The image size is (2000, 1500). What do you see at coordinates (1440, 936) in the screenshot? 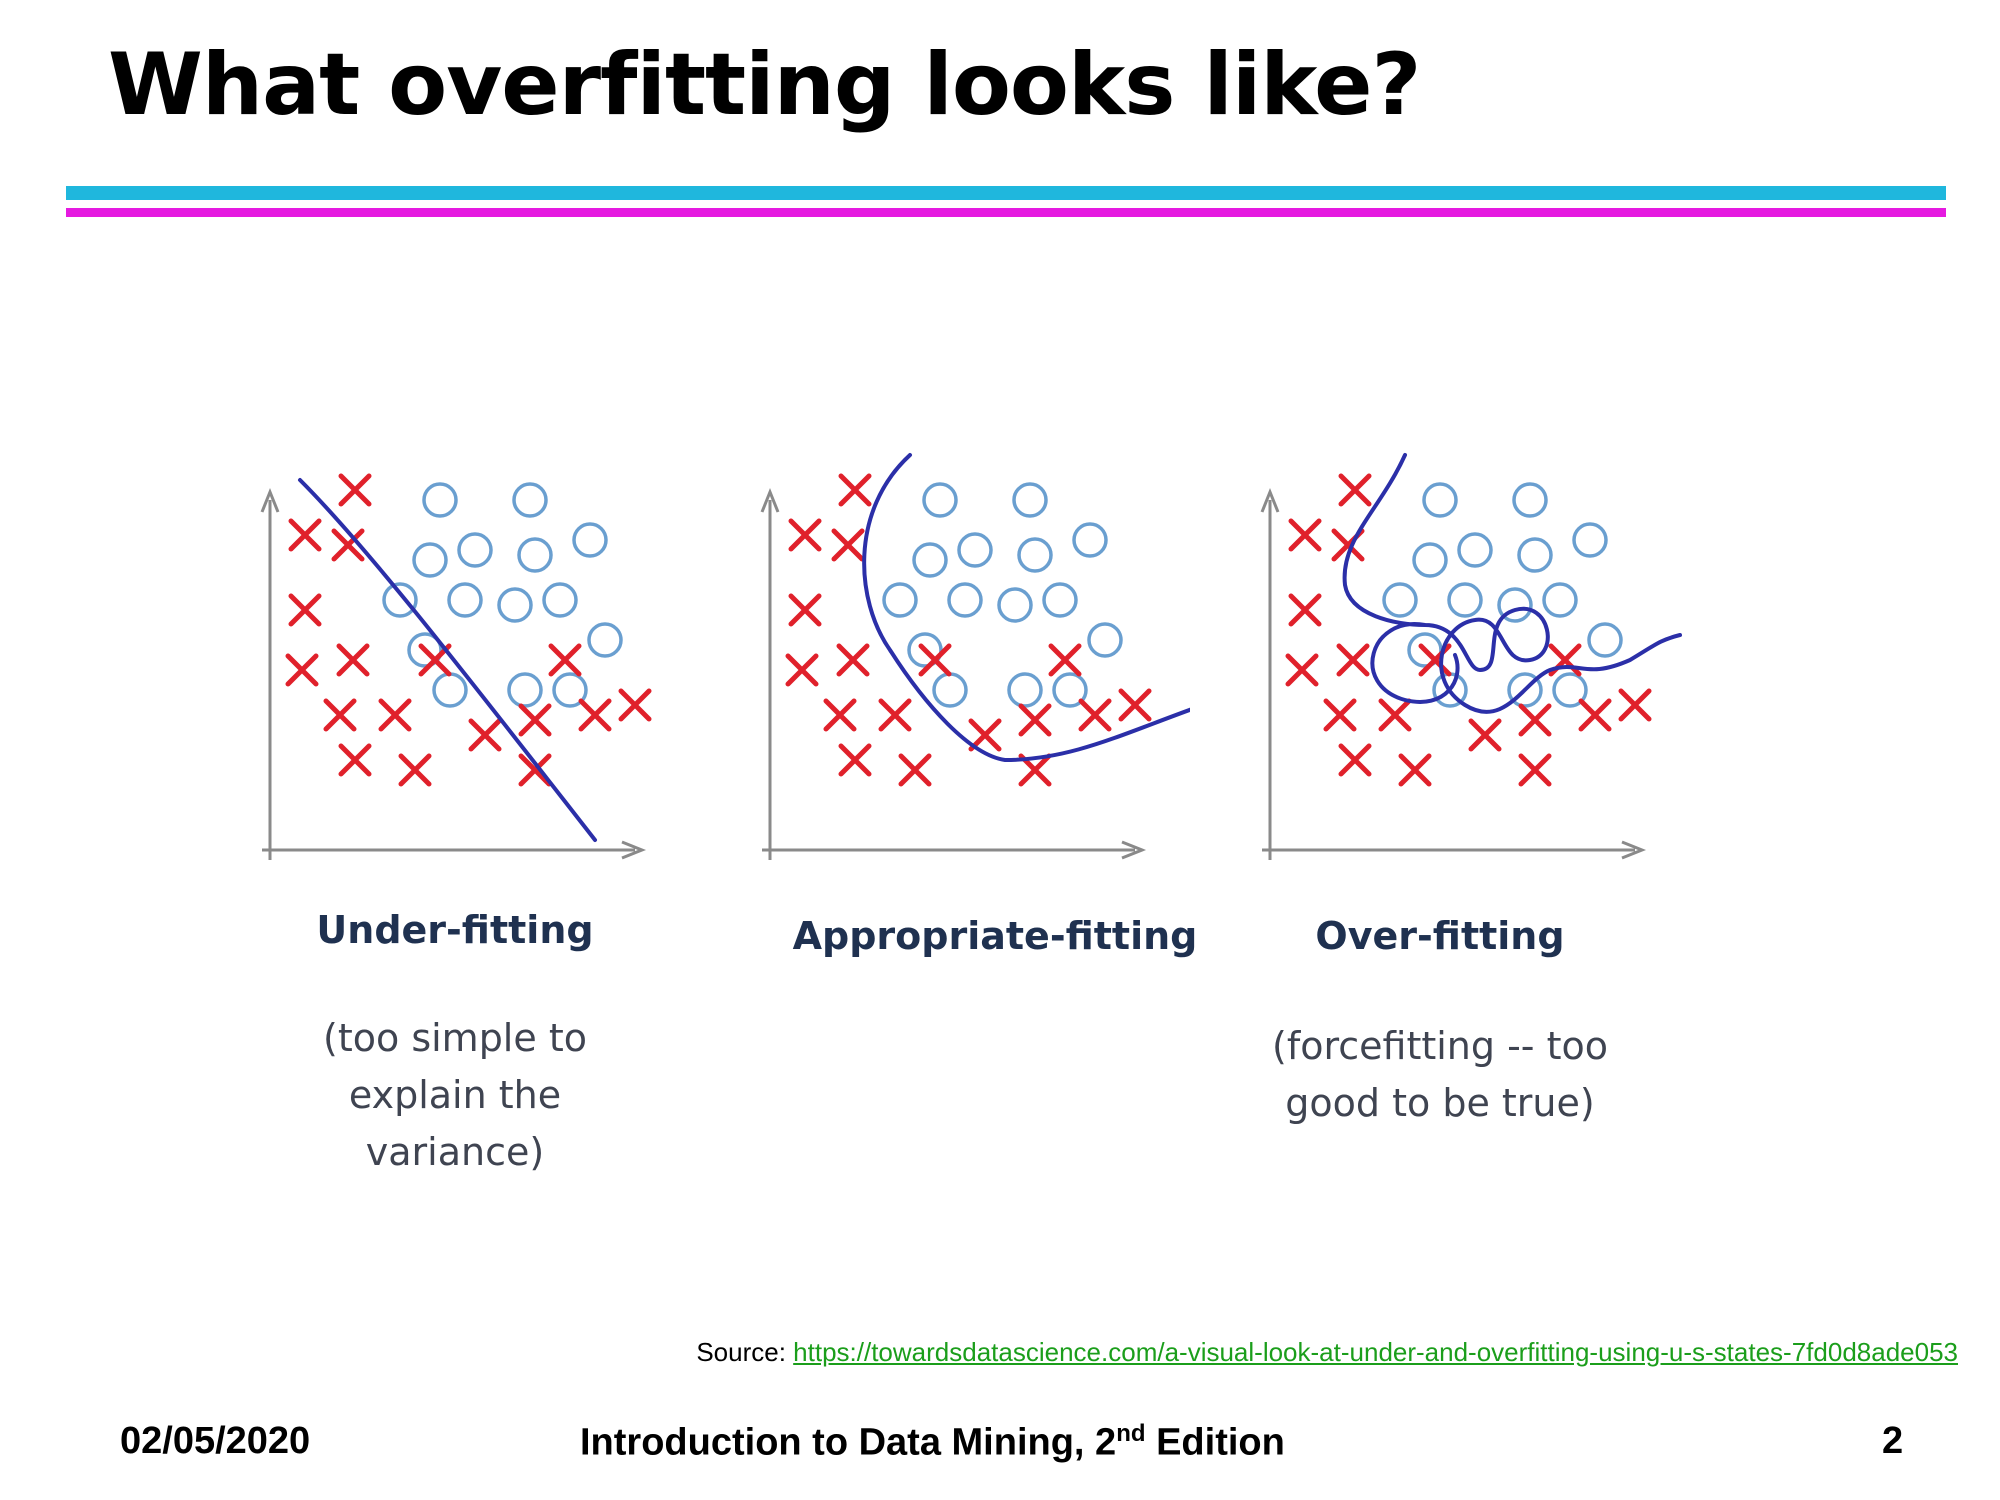
I see `over-fitting-label: Over-fitting` at bounding box center [1440, 936].